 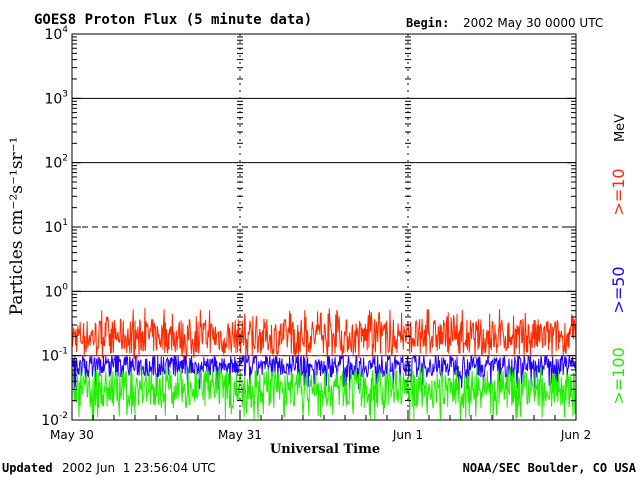 I want to click on y-tick-label: 10¹, so click(x=56, y=227).